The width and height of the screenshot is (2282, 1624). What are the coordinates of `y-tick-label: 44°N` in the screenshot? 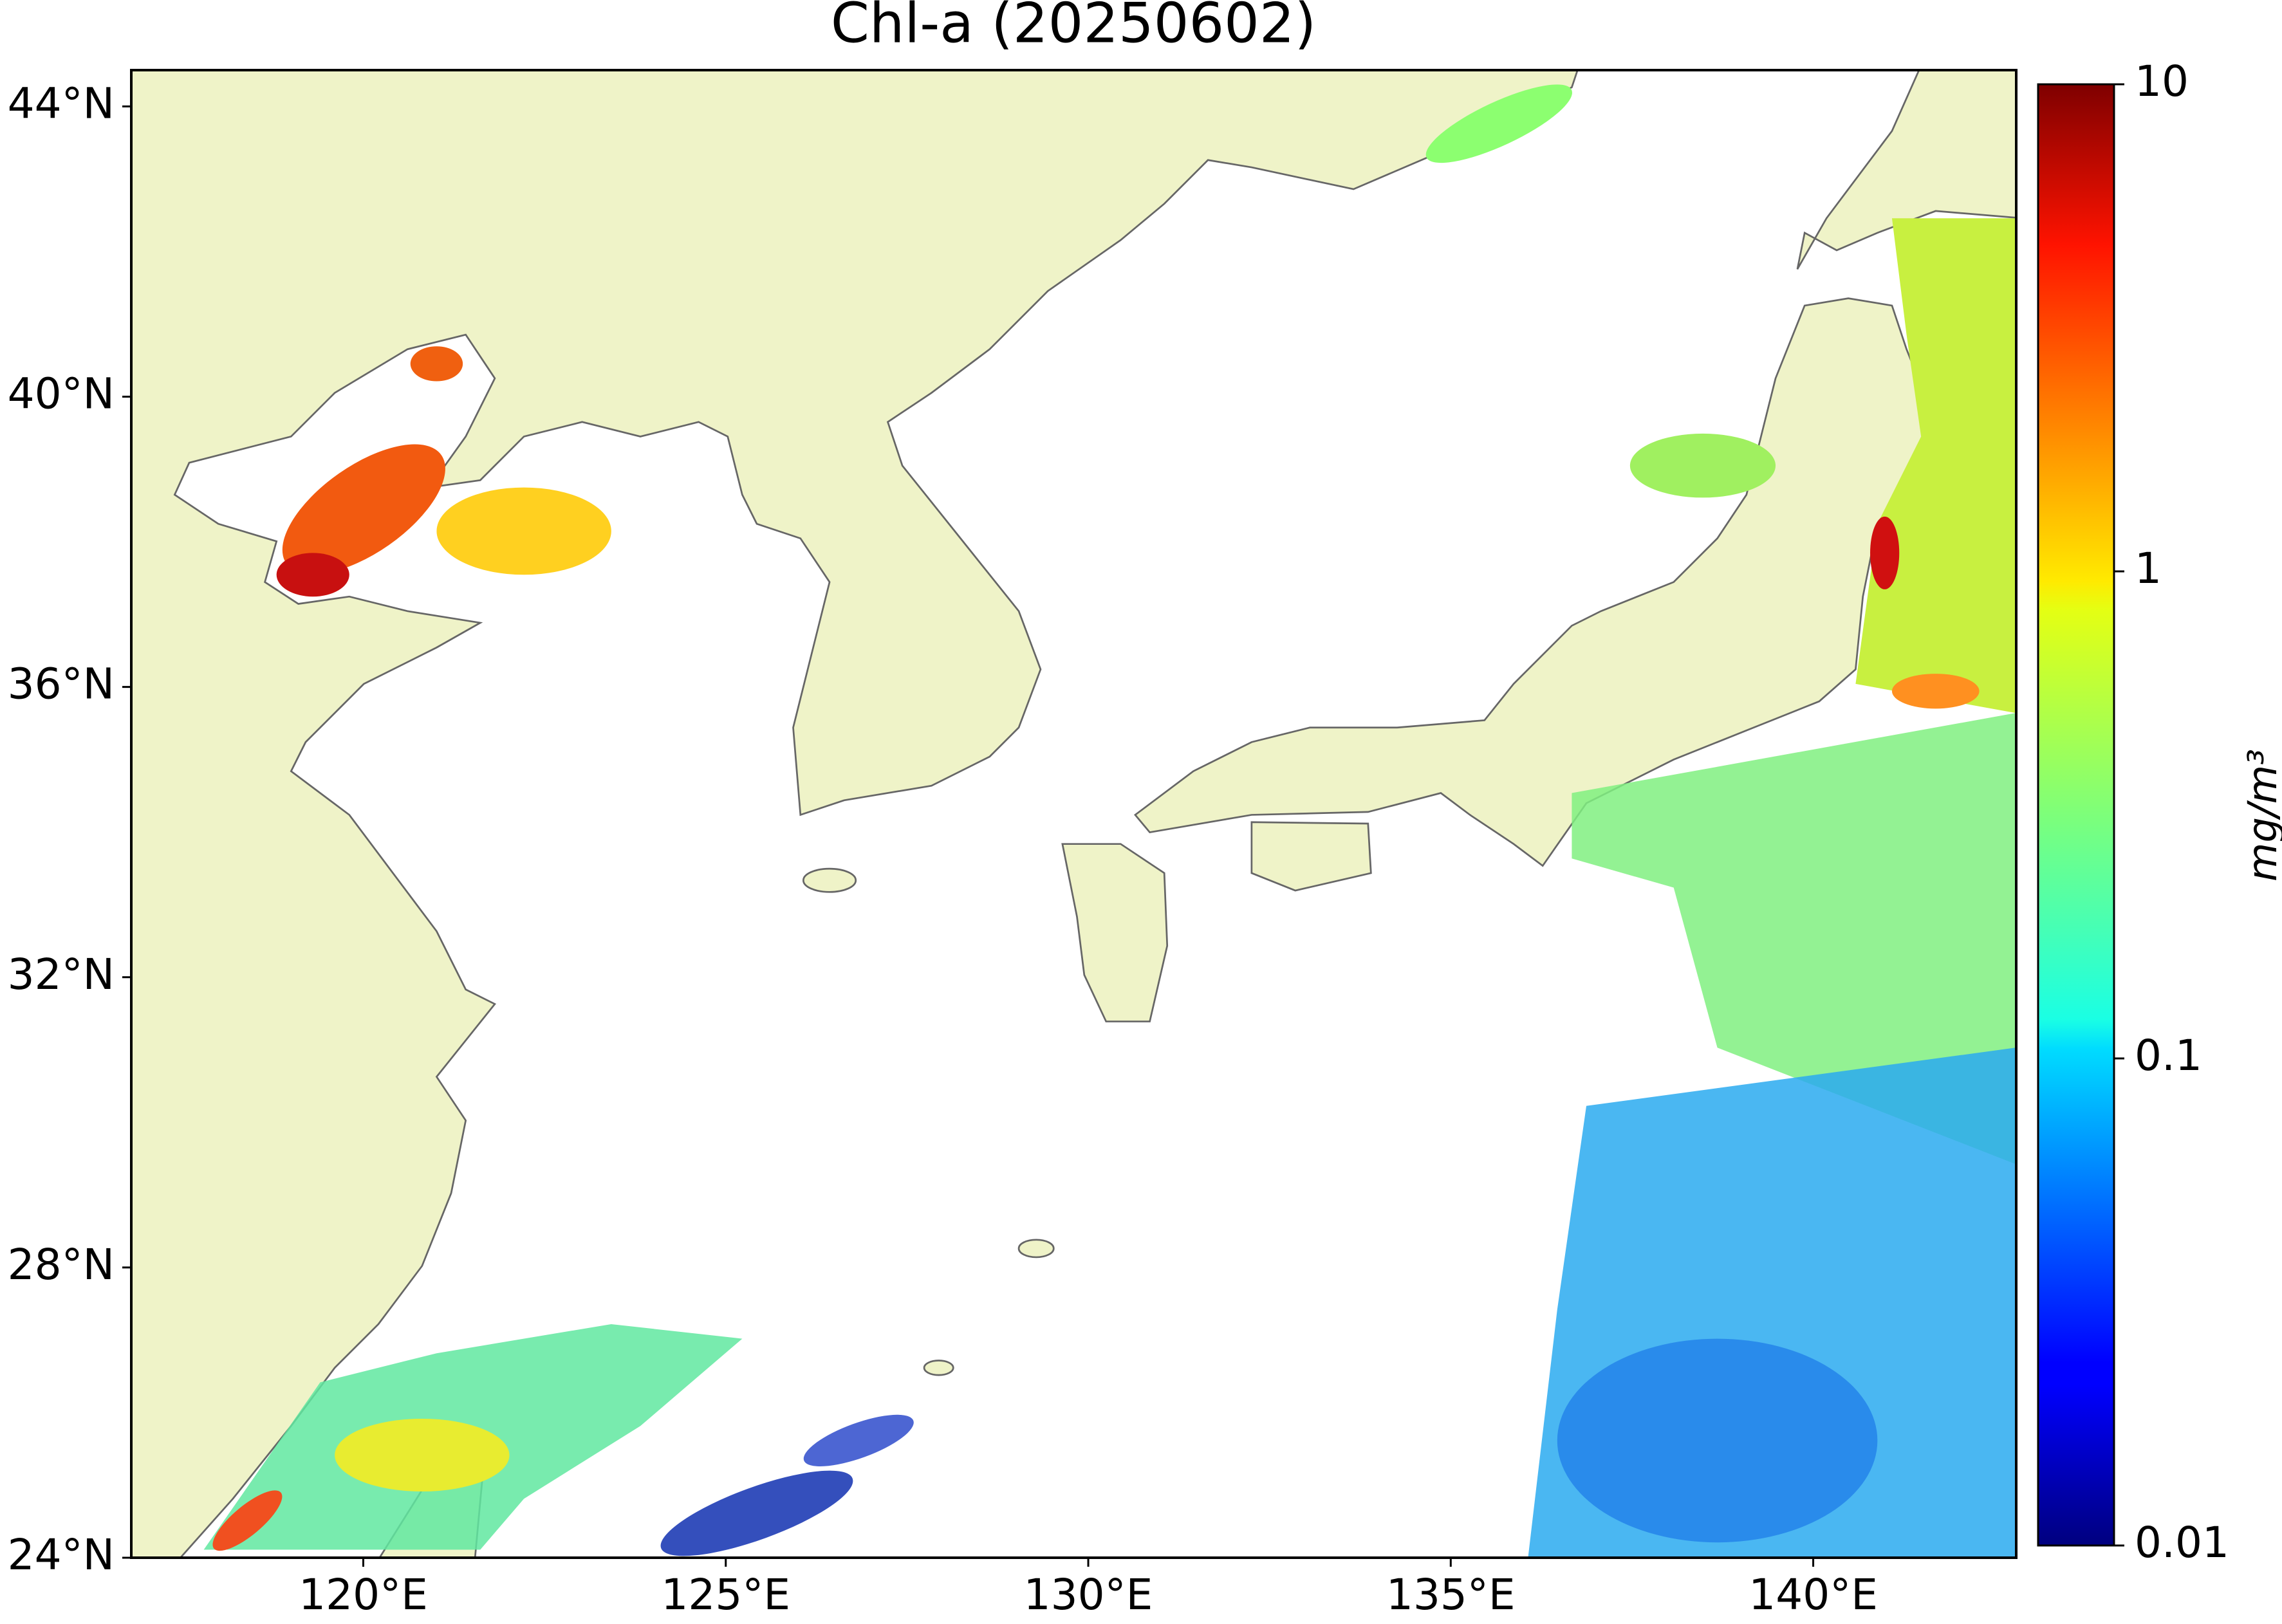 It's located at (61, 103).